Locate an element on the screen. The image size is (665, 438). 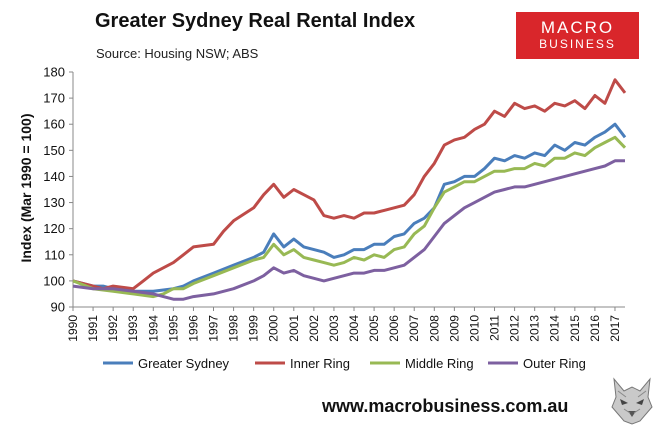
y-axis-label: Index (Mar 1990 = 100) is located at coordinates (26, 187).